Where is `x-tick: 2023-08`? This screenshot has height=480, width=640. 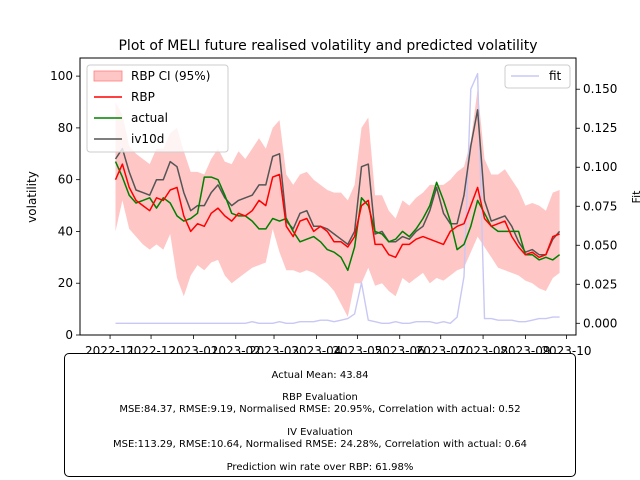 x-tick: 2023-08 is located at coordinates (483, 345).